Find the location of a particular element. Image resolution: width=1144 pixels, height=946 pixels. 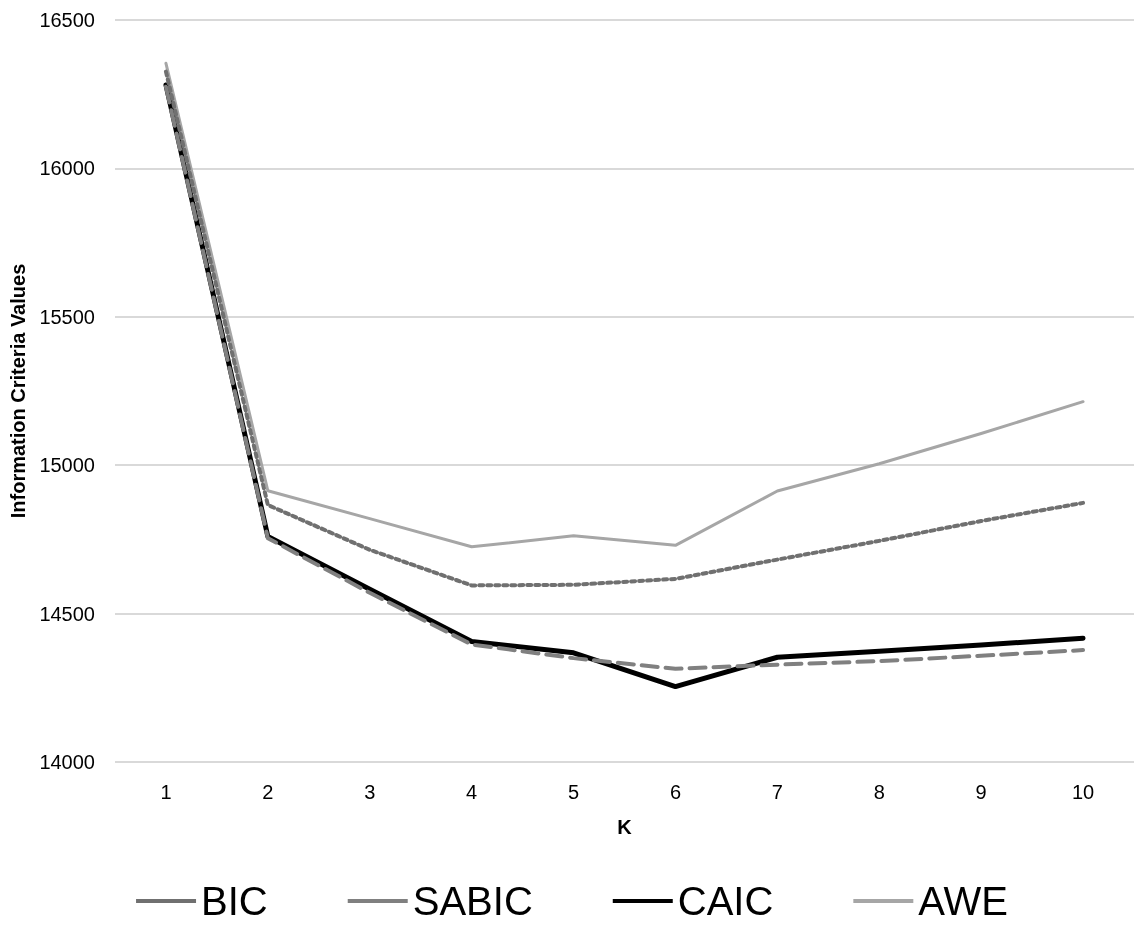

y-tick-label: 16500 is located at coordinates (67, 20).